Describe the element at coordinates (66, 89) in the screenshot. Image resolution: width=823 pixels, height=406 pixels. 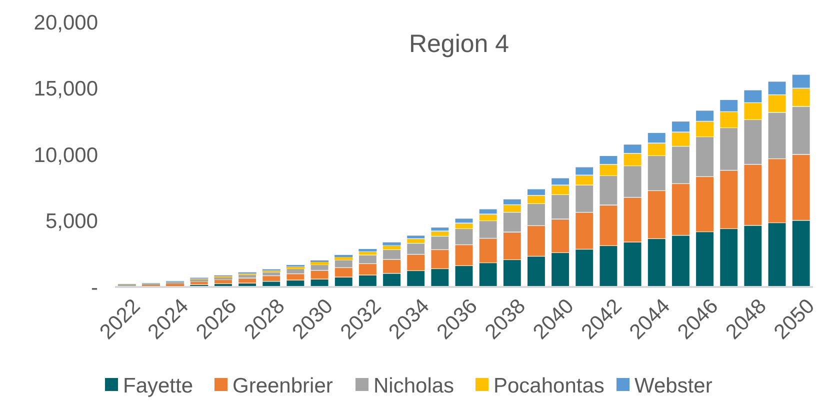
I see `y-tick-label: 15,000` at that location.